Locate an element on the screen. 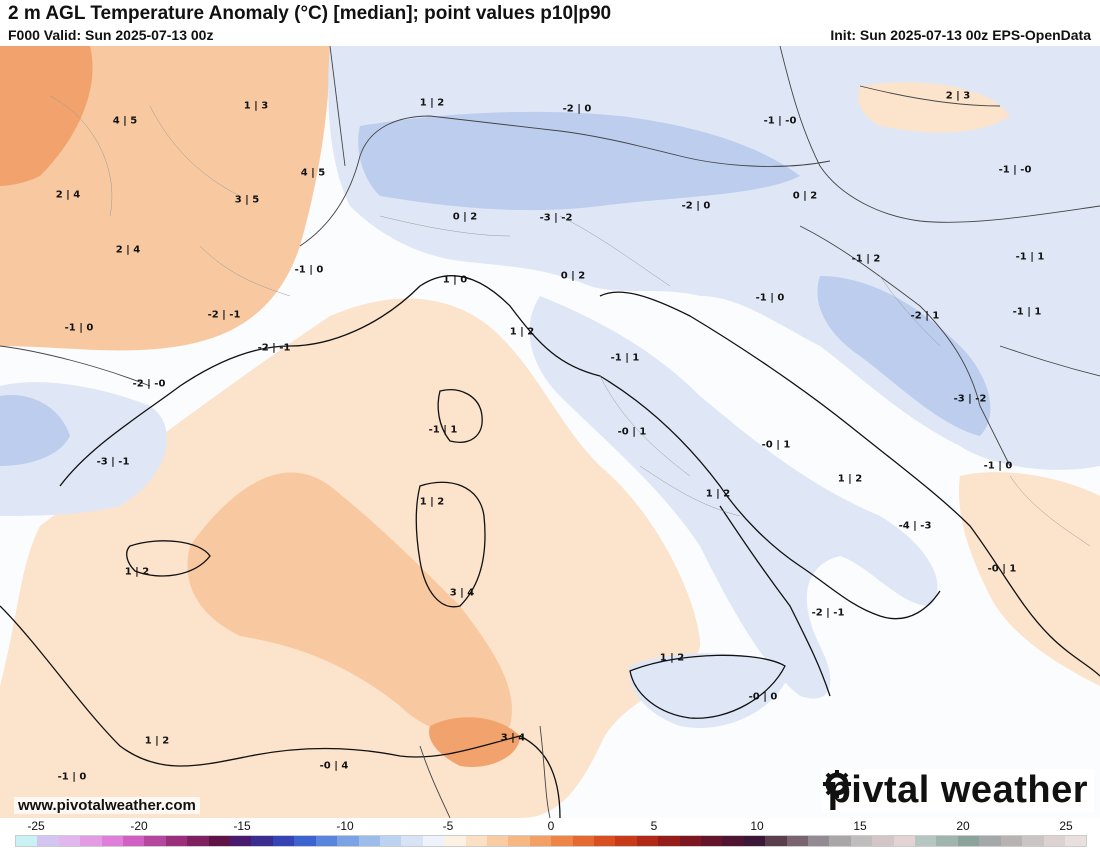 The image size is (1100, 850). point-value-label: -1 | 2 is located at coordinates (866, 259).